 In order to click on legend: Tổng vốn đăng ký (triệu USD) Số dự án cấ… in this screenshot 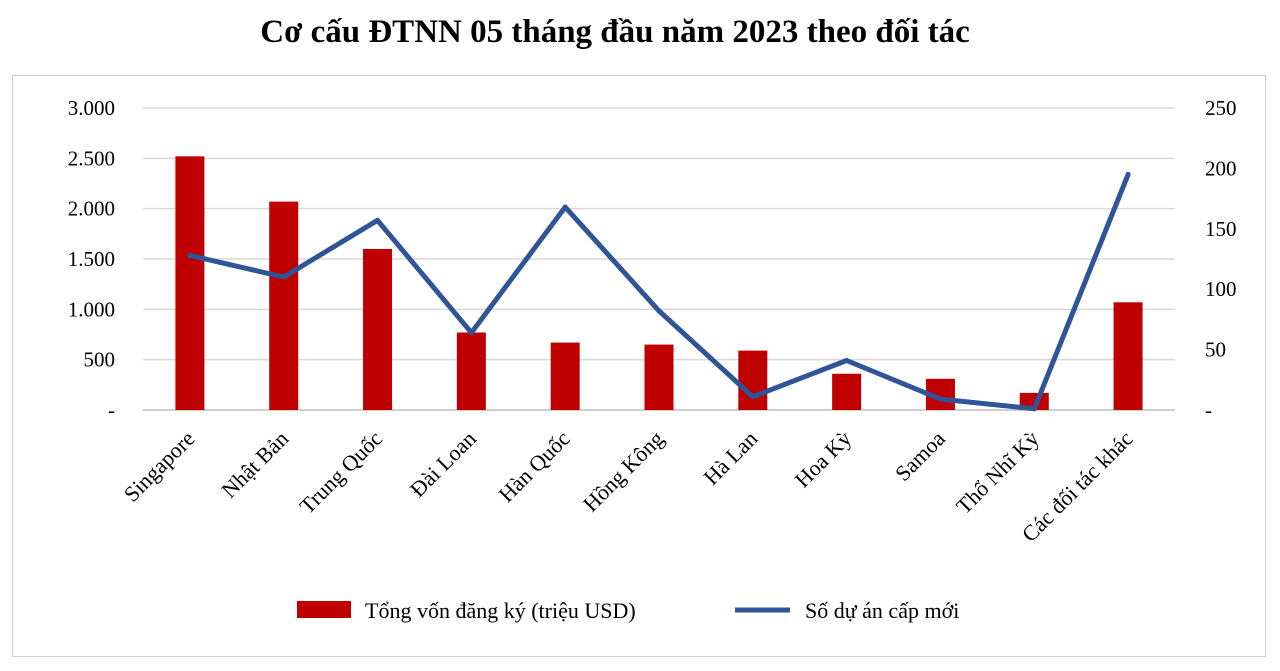, I will do `click(628, 610)`.